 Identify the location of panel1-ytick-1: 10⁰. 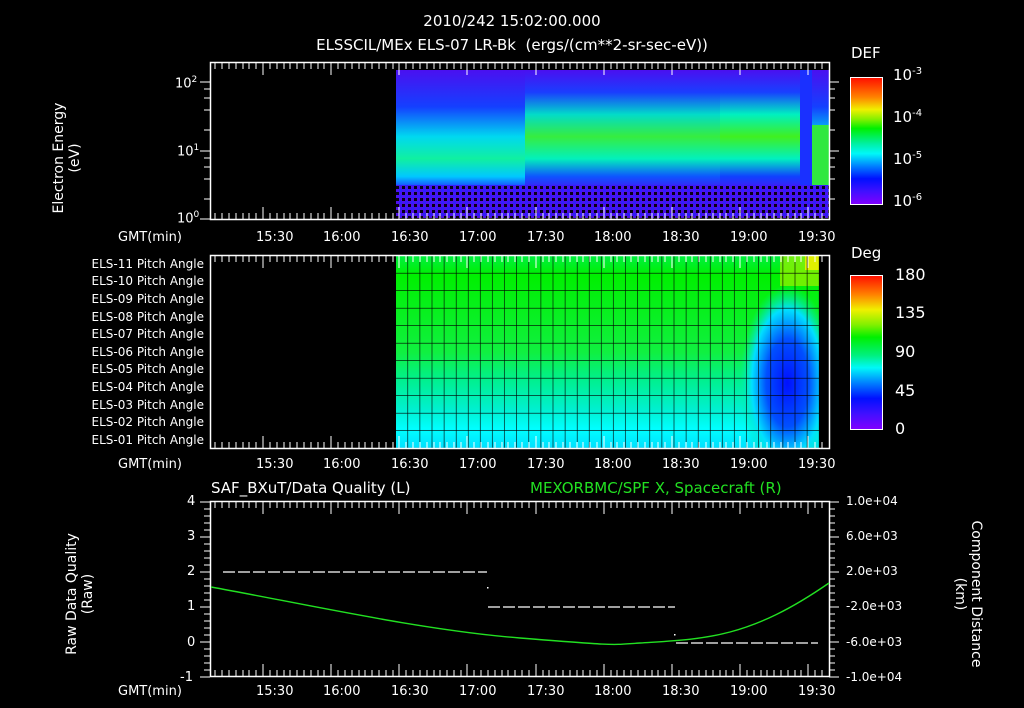
(188, 218).